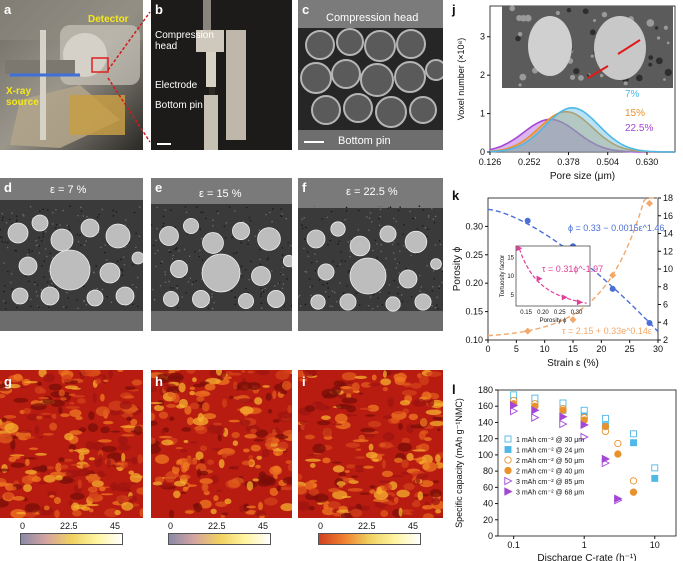  I want to click on slice-top-band, so click(221, 191).